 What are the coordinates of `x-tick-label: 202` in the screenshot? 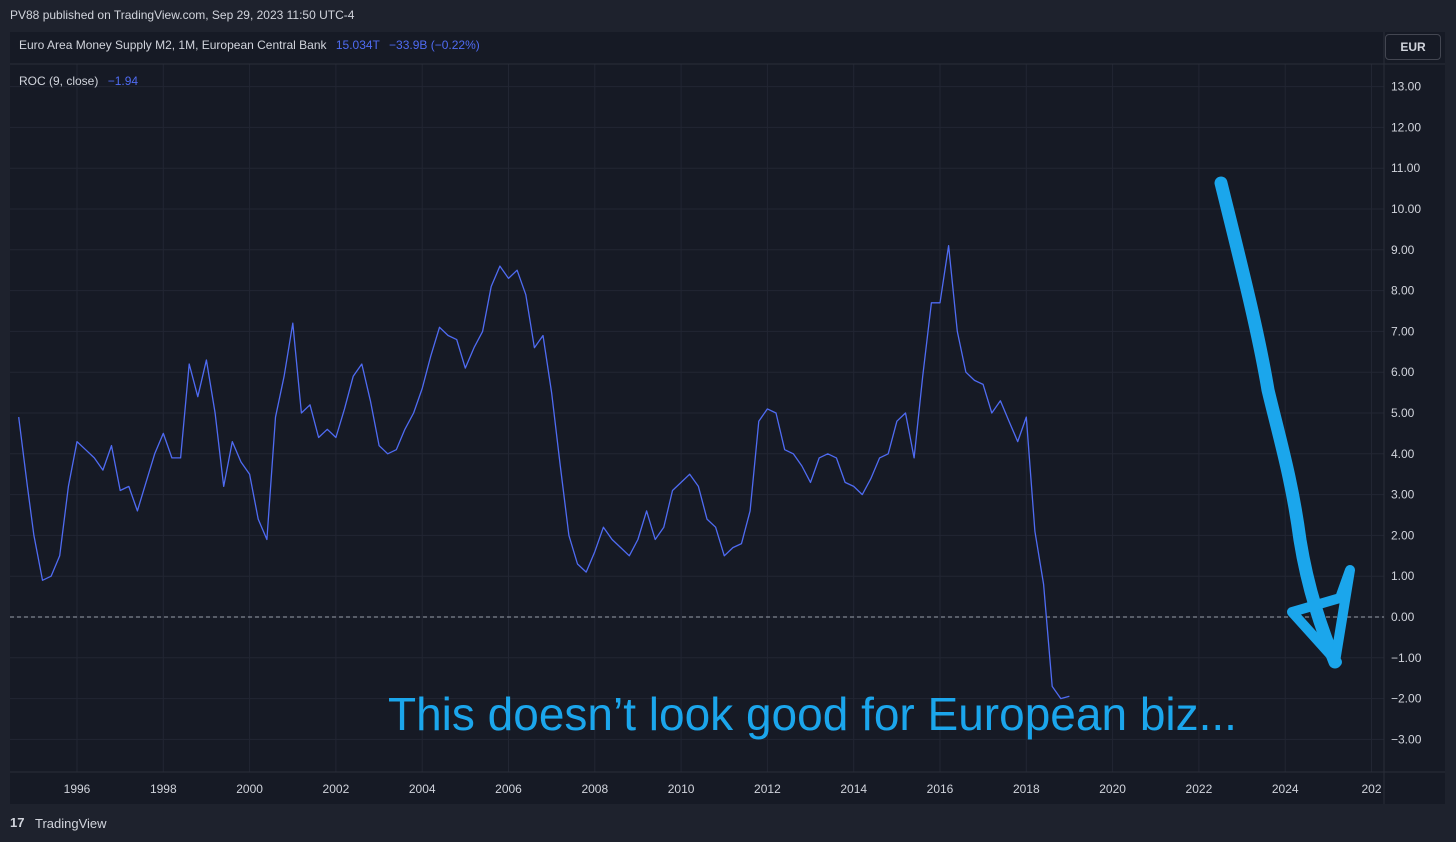 It's located at (1371, 789).